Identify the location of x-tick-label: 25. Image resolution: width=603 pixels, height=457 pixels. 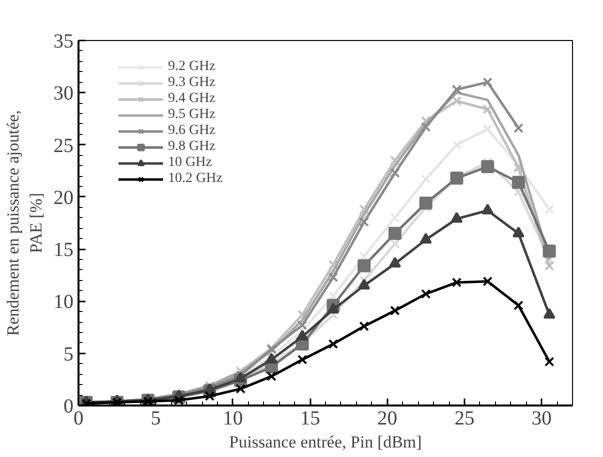
(464, 419).